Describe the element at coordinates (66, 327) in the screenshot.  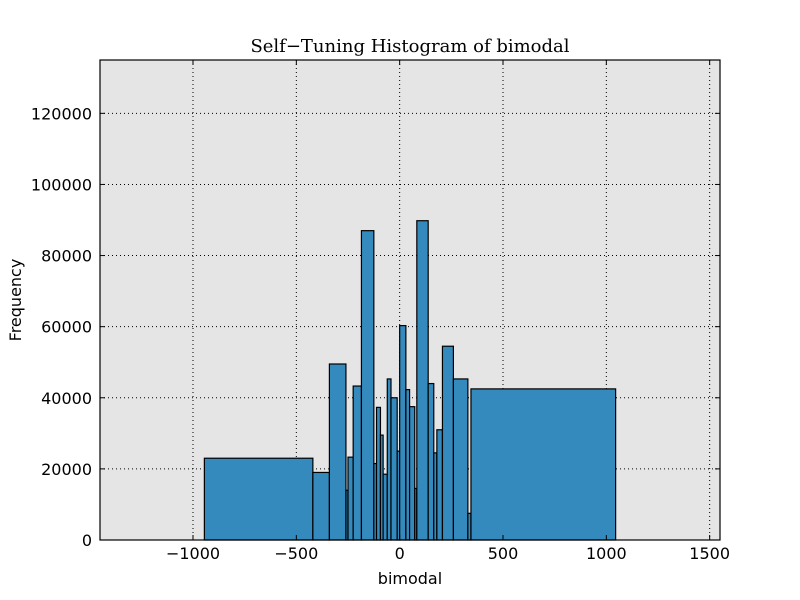
I see `y-tick-label: 60000` at that location.